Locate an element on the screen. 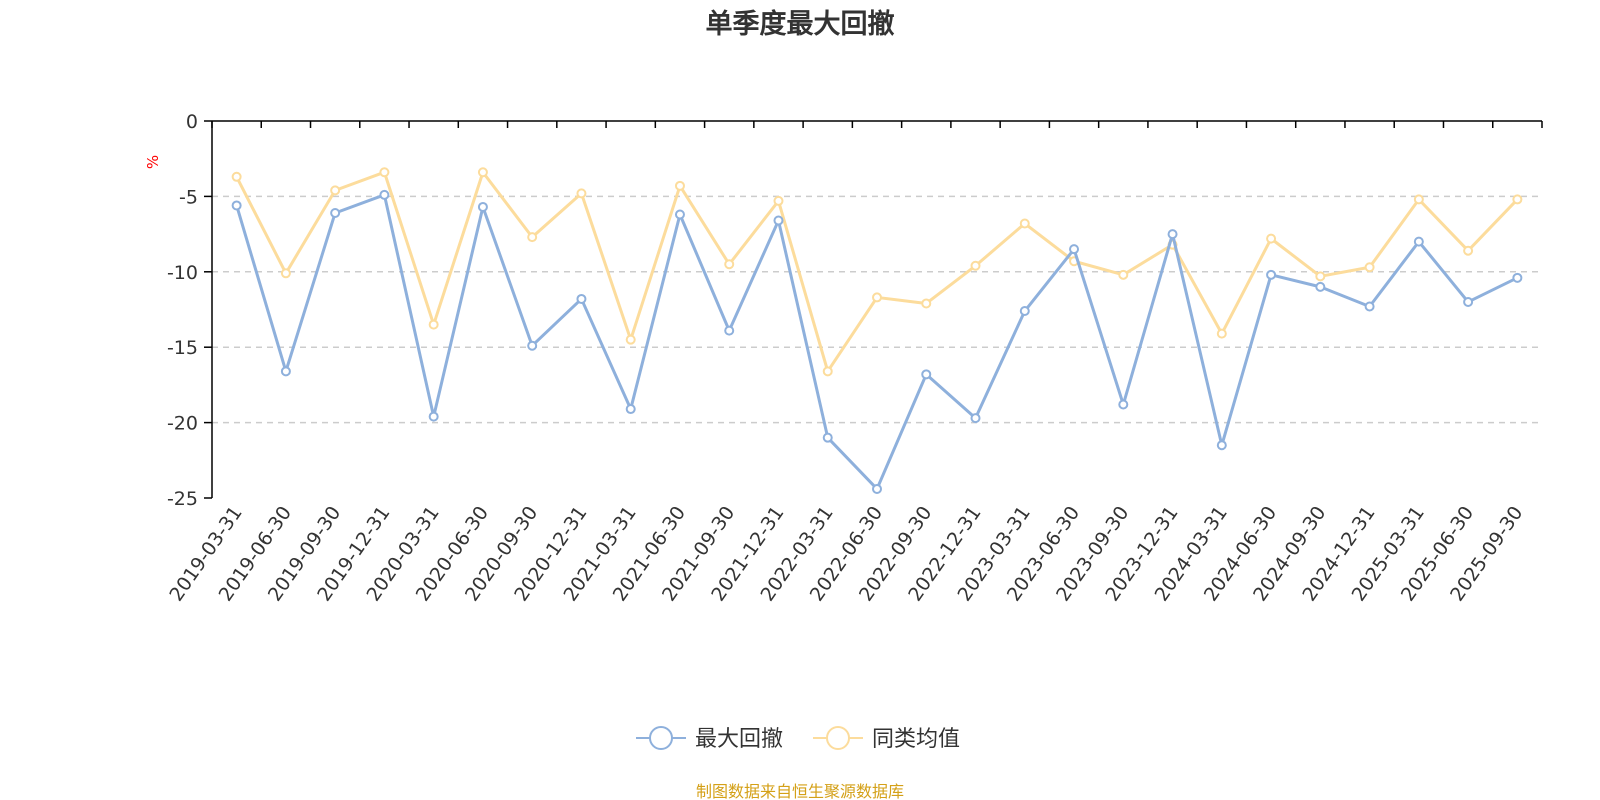 This screenshot has width=1600, height=800. chart-title: 单季度最大回撤 is located at coordinates (800, 24).